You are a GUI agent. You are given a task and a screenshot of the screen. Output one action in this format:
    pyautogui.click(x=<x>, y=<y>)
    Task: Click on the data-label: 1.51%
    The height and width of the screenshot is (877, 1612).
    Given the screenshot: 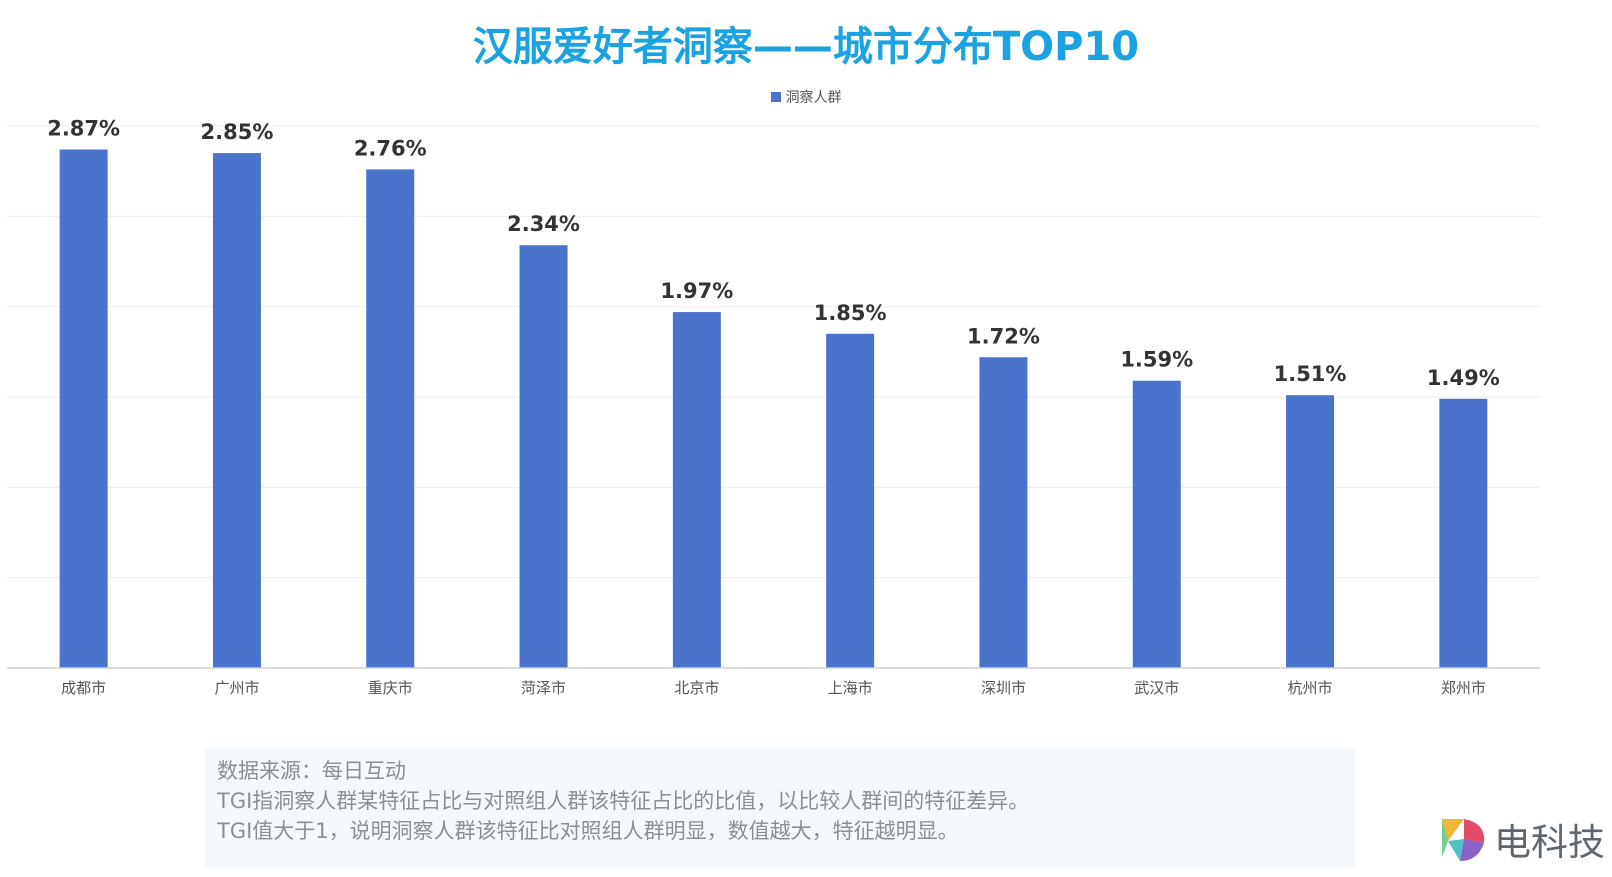 What is the action you would take?
    pyautogui.click(x=1310, y=374)
    